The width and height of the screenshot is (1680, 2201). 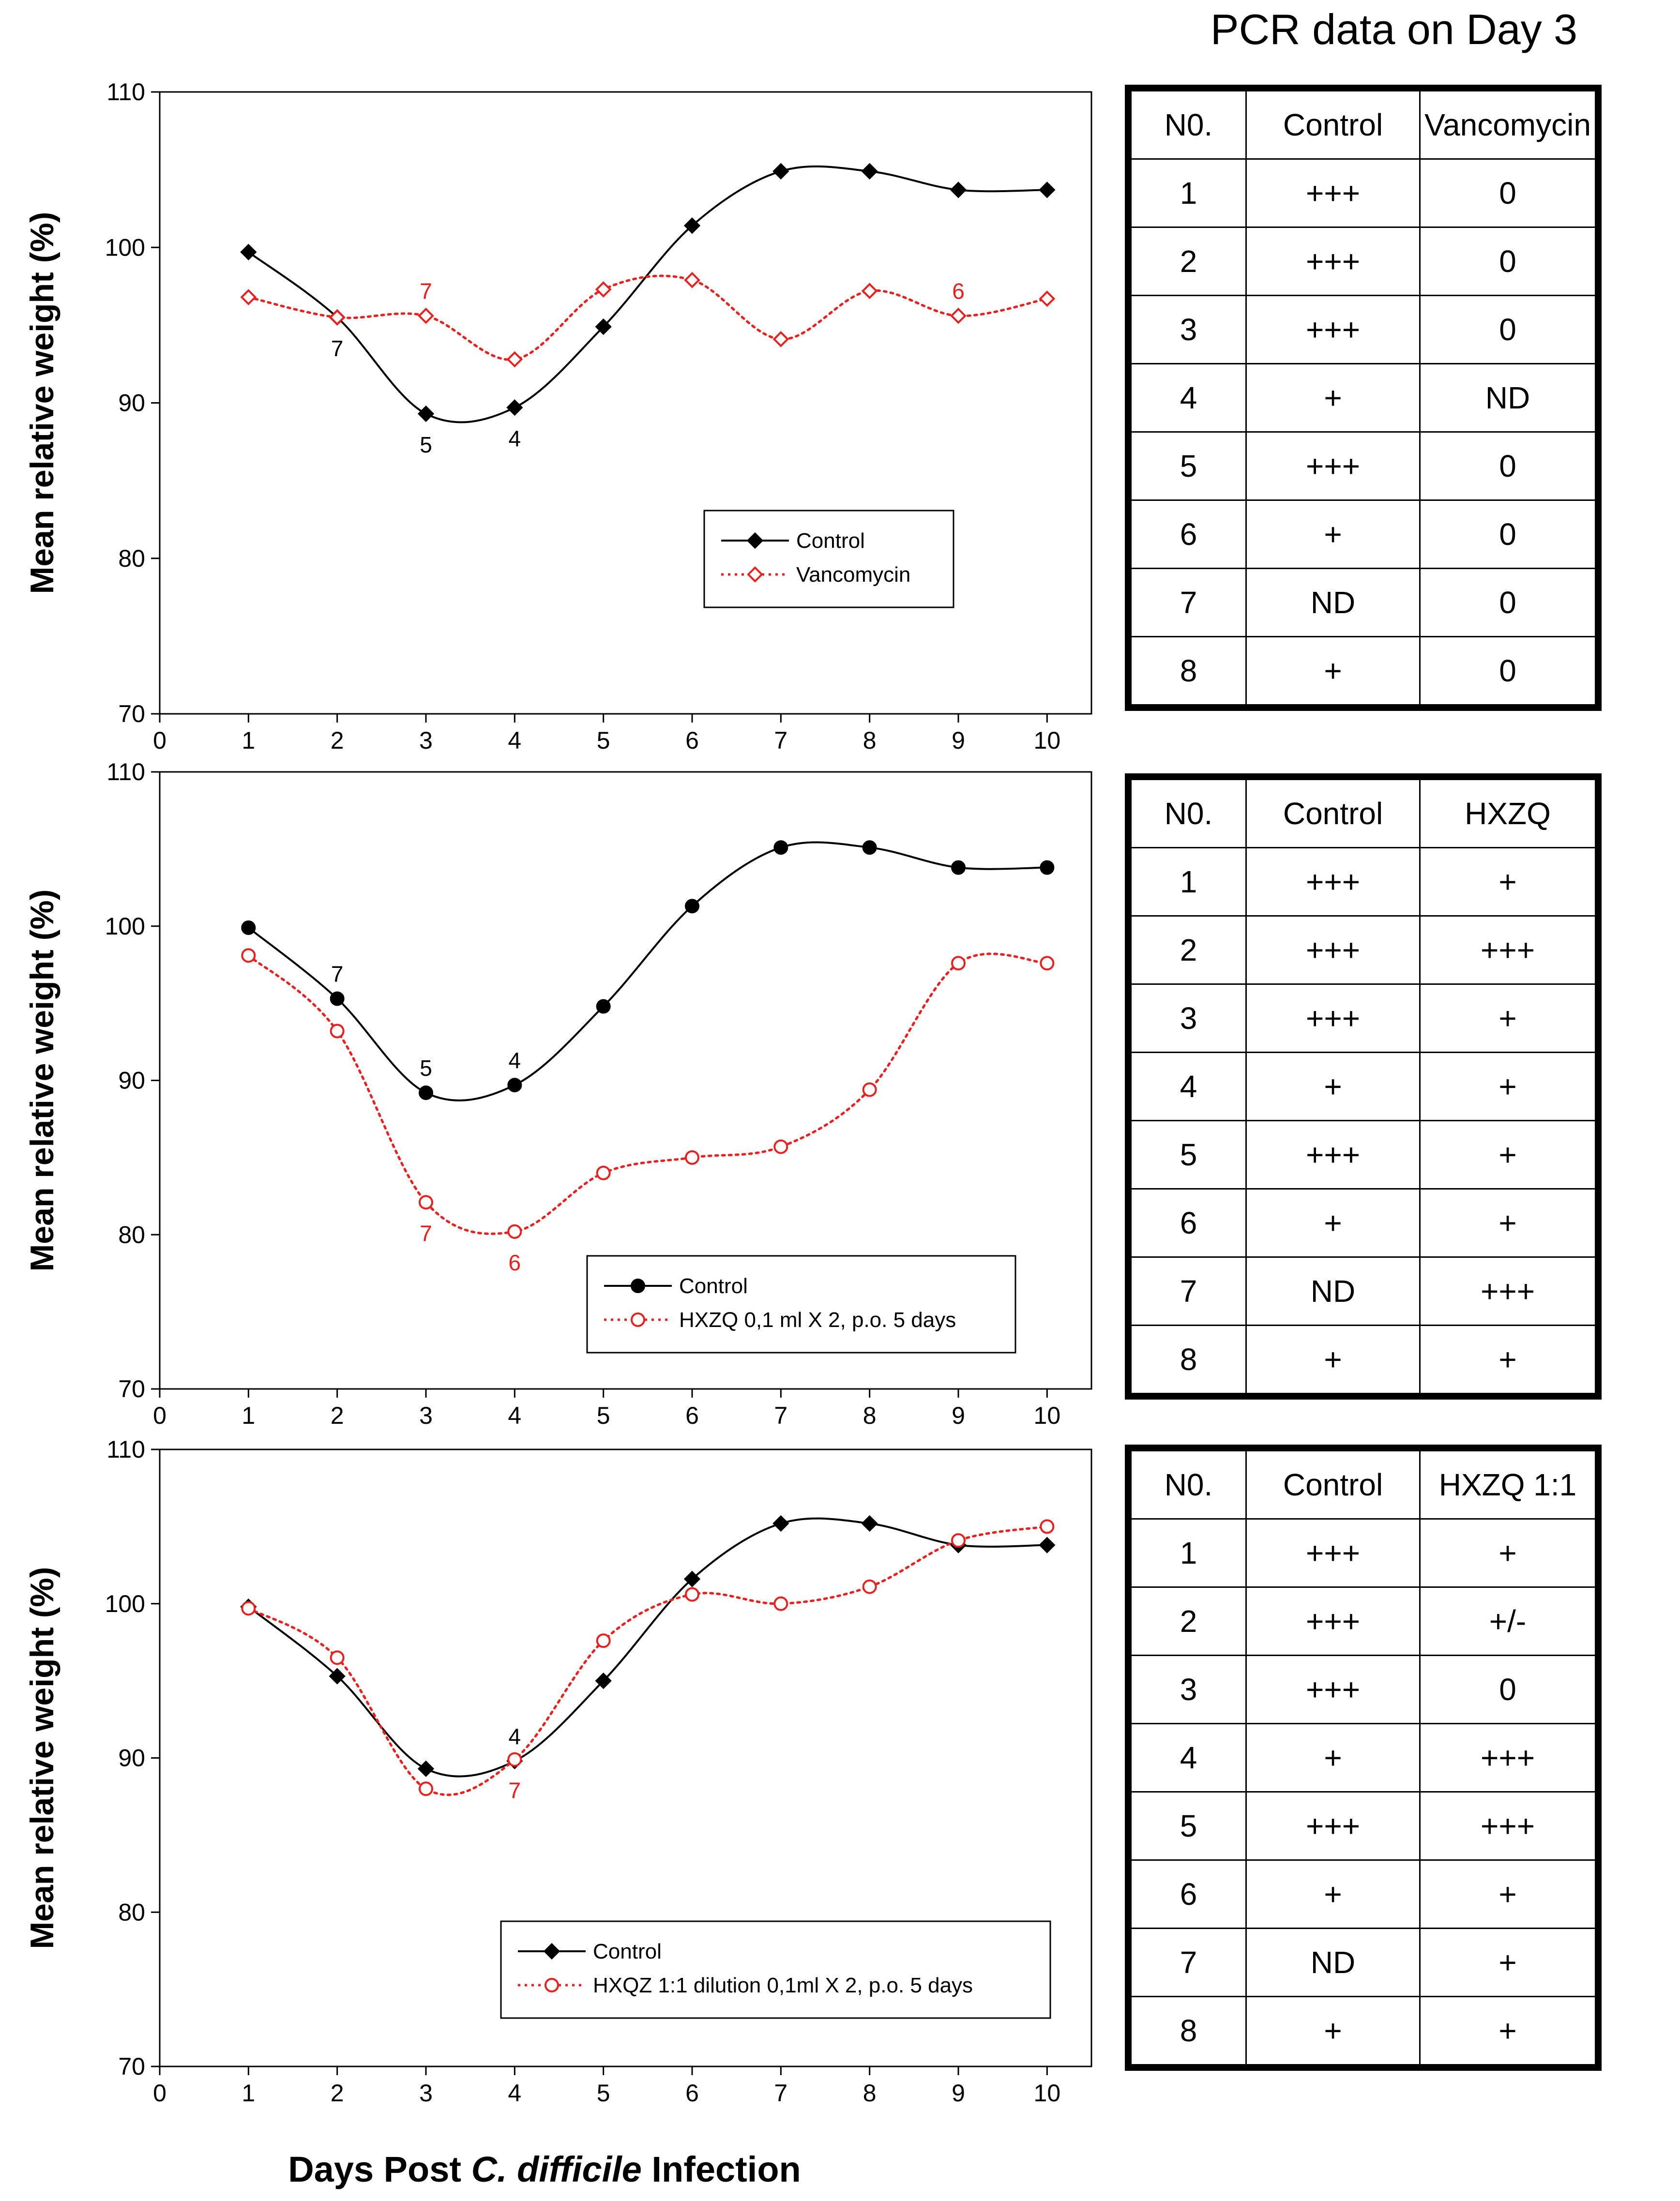 I want to click on table-row: 3 +++ 0, so click(x=1363, y=1689).